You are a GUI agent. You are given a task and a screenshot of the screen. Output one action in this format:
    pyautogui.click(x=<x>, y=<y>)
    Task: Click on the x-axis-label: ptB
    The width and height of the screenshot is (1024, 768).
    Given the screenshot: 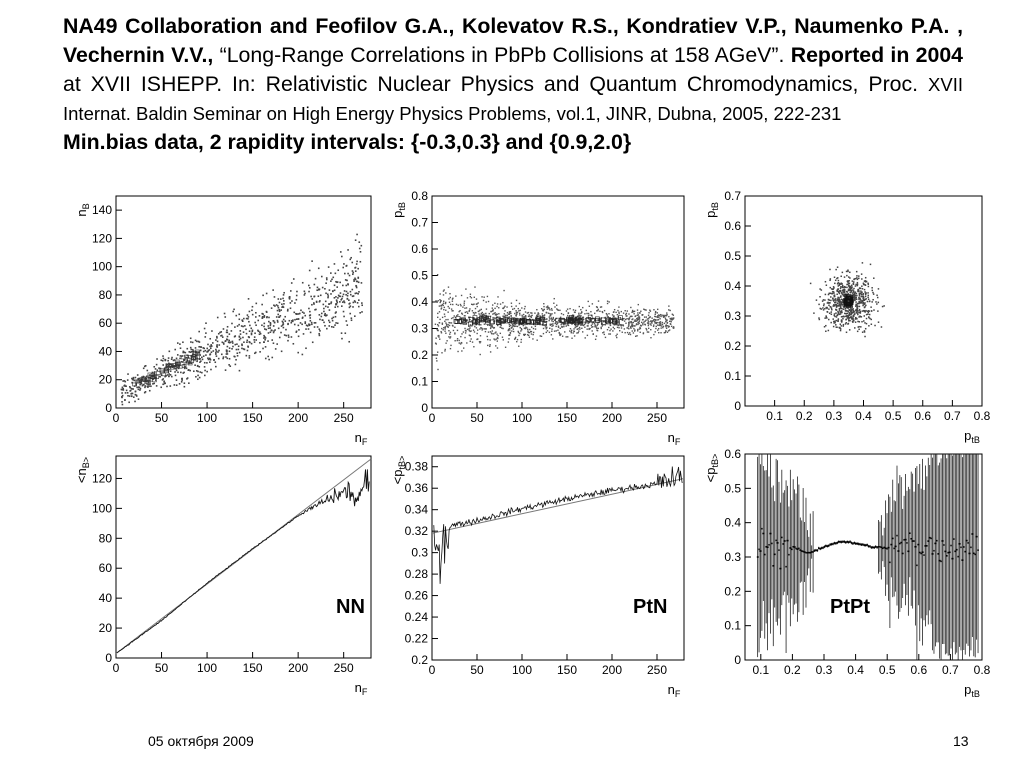 What is the action you would take?
    pyautogui.click(x=972, y=436)
    